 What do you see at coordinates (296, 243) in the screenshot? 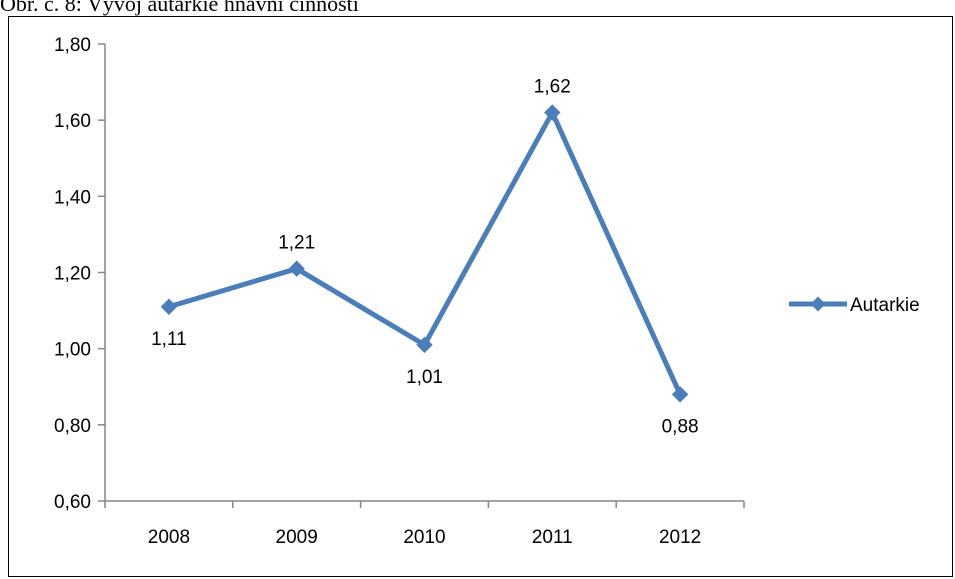
I see `data-label: 1,21` at bounding box center [296, 243].